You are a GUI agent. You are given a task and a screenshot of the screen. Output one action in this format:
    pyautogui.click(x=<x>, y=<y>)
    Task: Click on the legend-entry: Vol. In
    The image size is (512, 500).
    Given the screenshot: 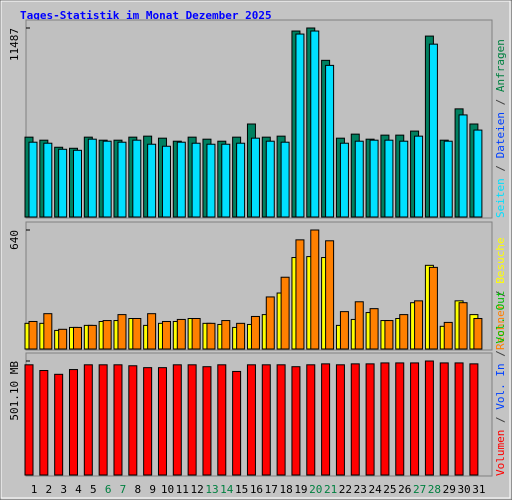 What is the action you would take?
    pyautogui.click(x=500, y=386)
    